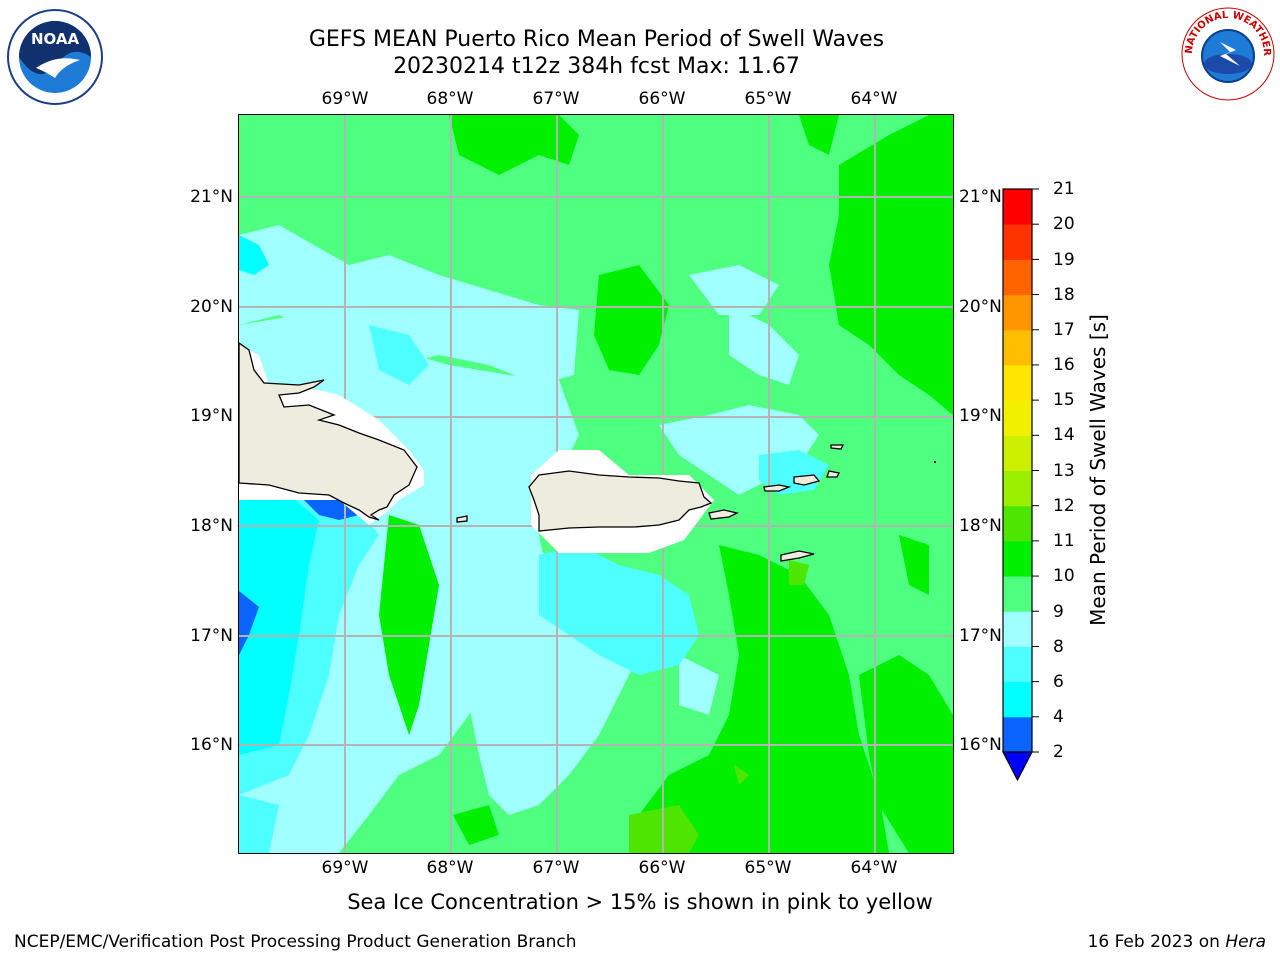 The image size is (1280, 960). Describe the element at coordinates (1064, 295) in the screenshot. I see `colorbar-tick: 18` at that location.